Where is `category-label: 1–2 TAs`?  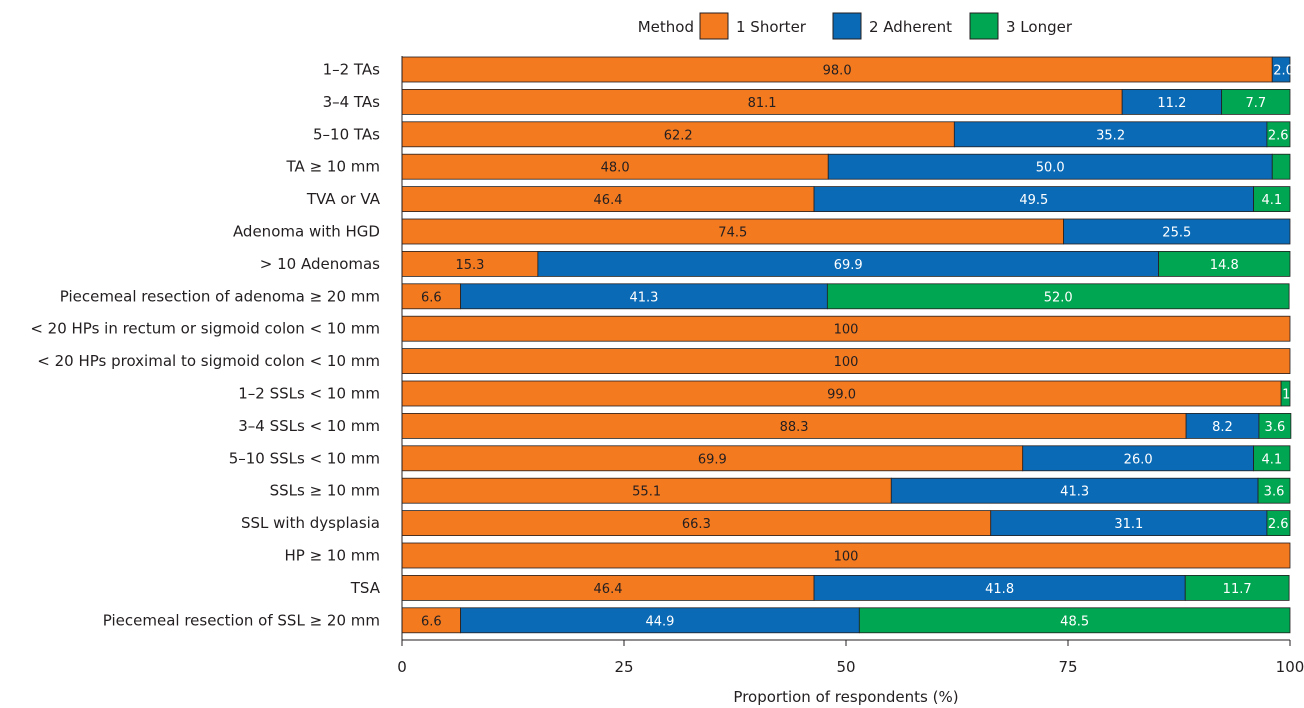 category-label: 1–2 TAs is located at coordinates (352, 70).